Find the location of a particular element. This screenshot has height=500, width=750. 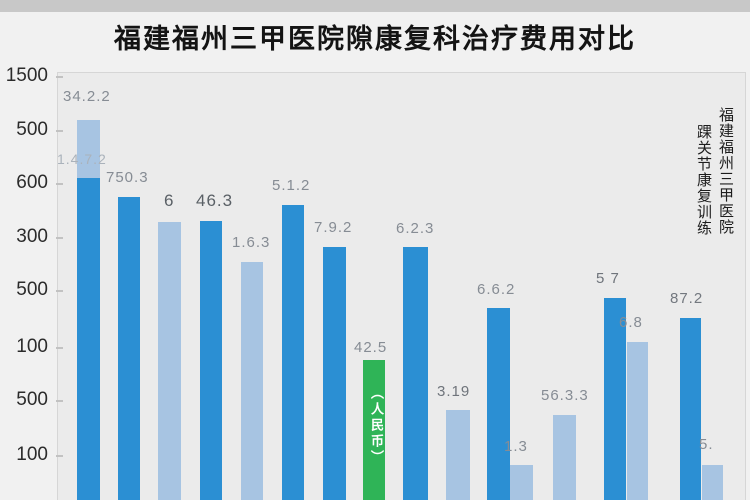

top-strip is located at coordinates (375, 6).